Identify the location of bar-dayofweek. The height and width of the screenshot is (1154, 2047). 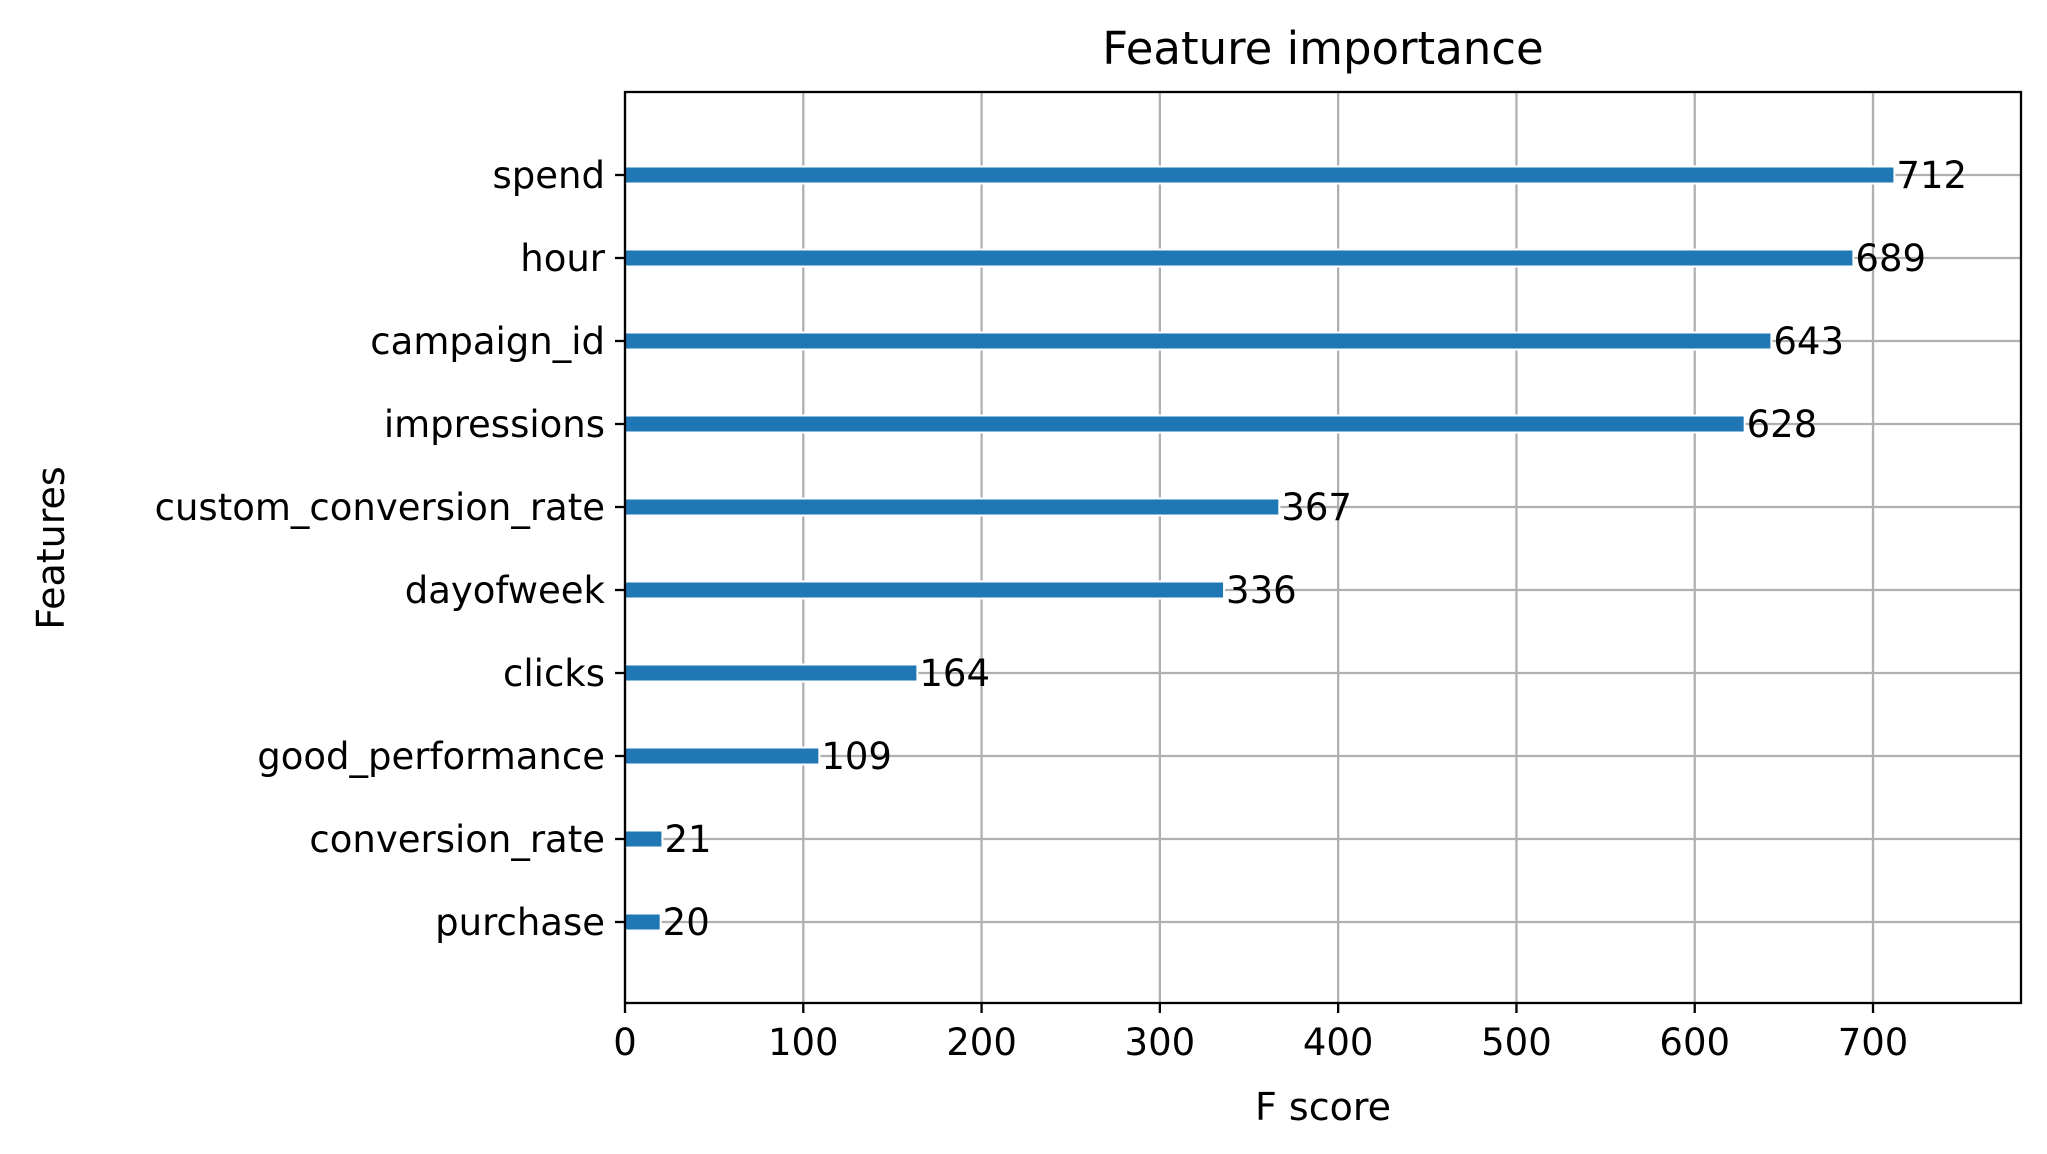
(925, 590).